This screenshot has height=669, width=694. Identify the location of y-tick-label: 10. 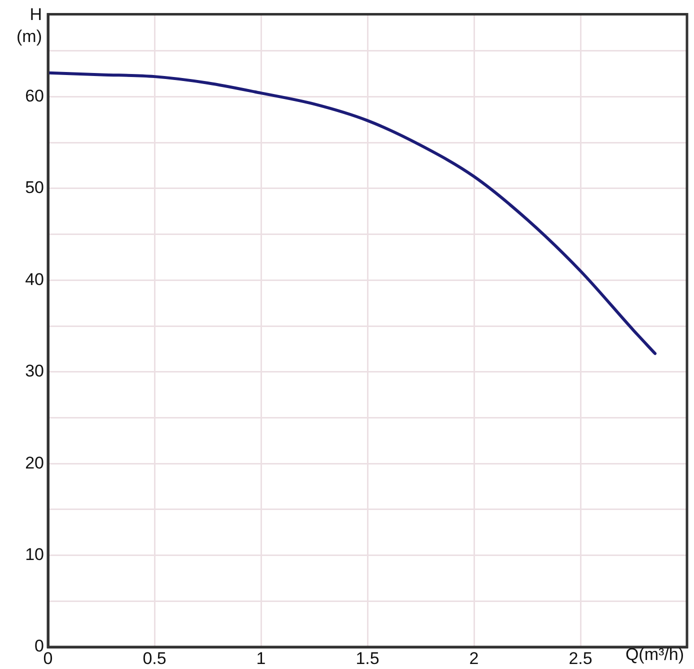
(34, 554).